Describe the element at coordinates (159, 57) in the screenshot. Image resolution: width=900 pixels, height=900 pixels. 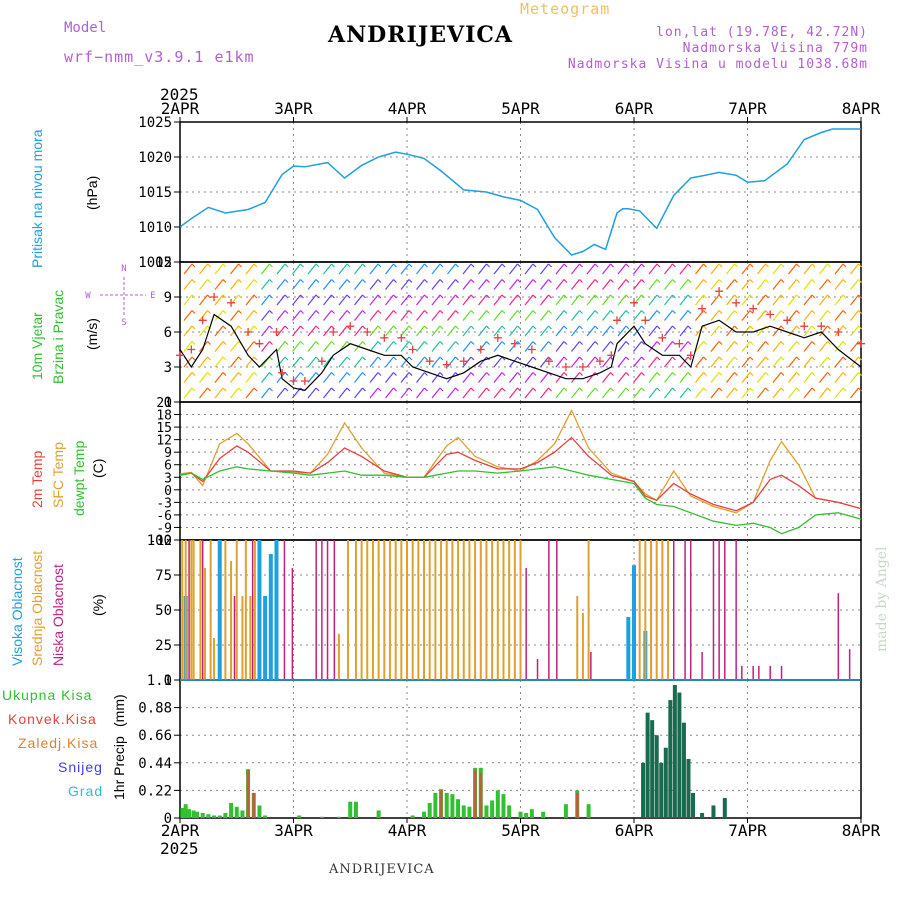
I see `model-name: wrf−nmm_v3.9.1 e1km` at that location.